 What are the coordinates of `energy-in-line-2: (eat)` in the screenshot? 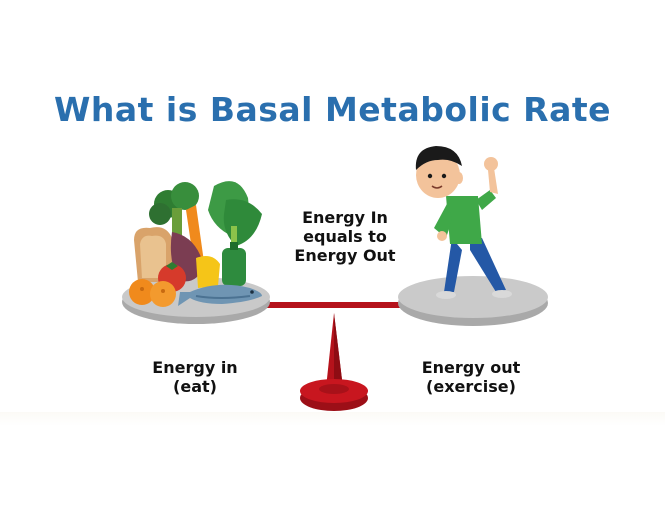 It's located at (195, 386).